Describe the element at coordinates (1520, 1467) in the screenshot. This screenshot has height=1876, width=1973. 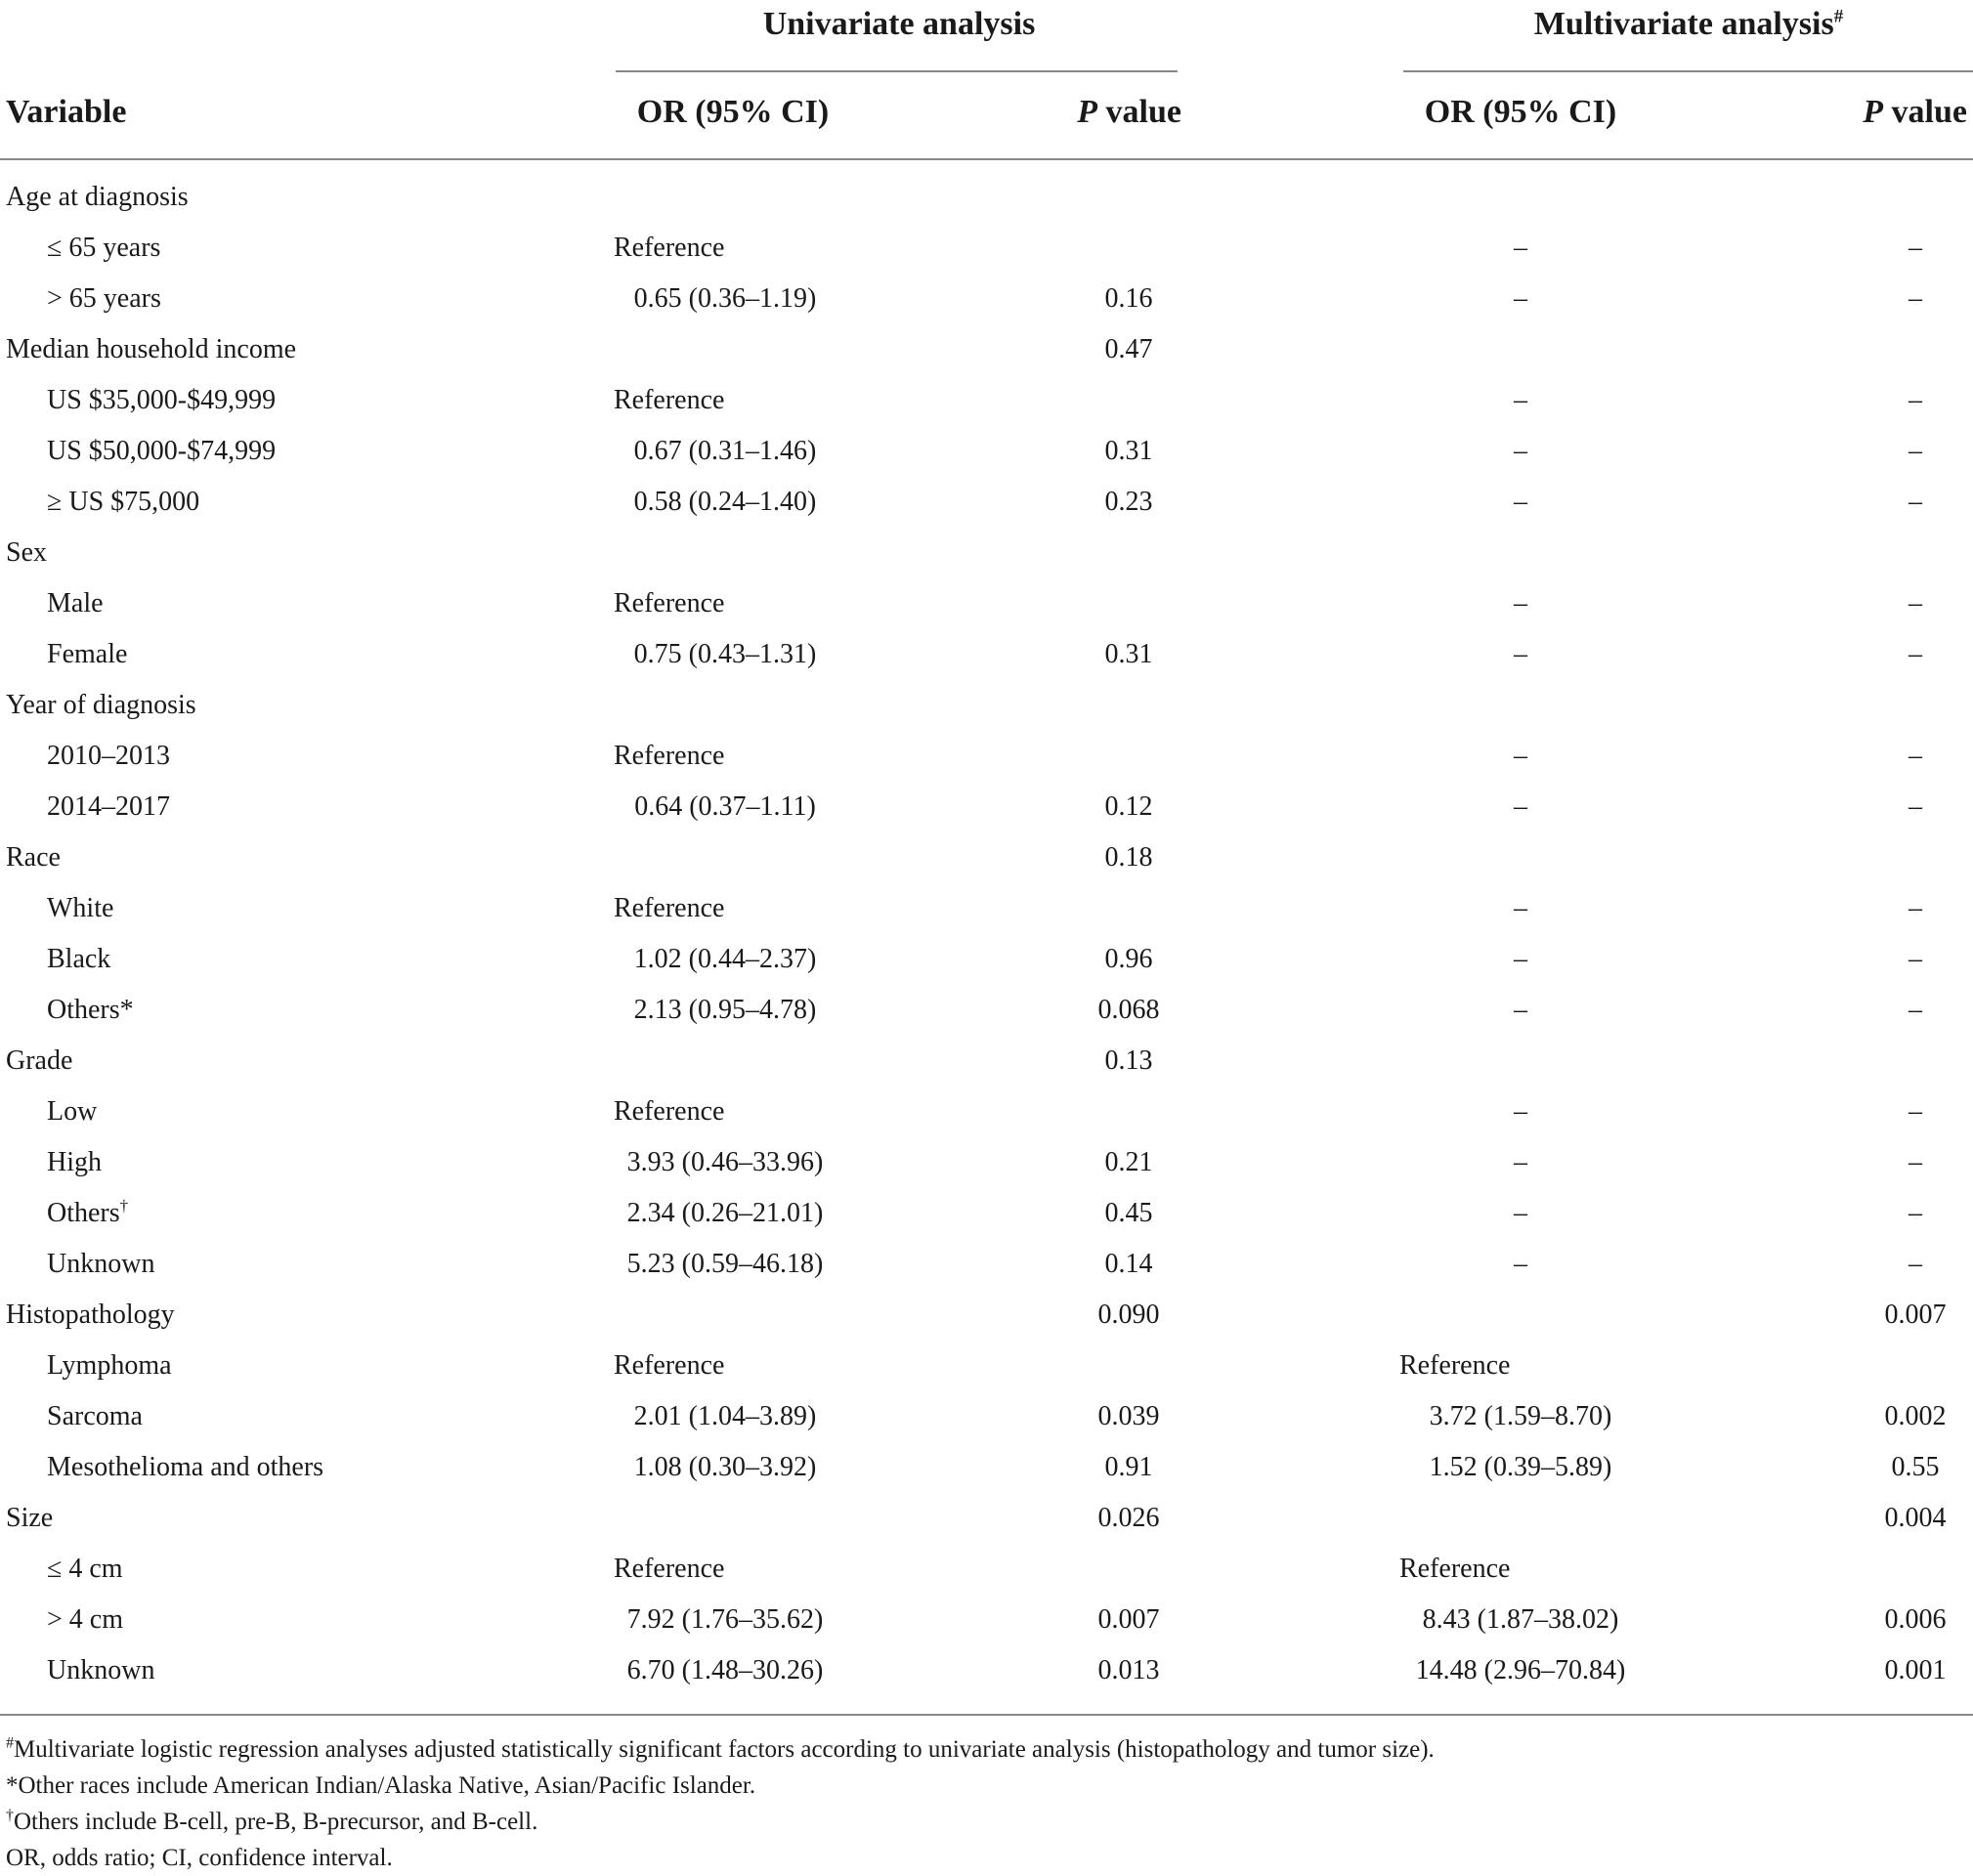
I see `multivariate-or-cell: 1.52 (0.39–5.89)` at that location.